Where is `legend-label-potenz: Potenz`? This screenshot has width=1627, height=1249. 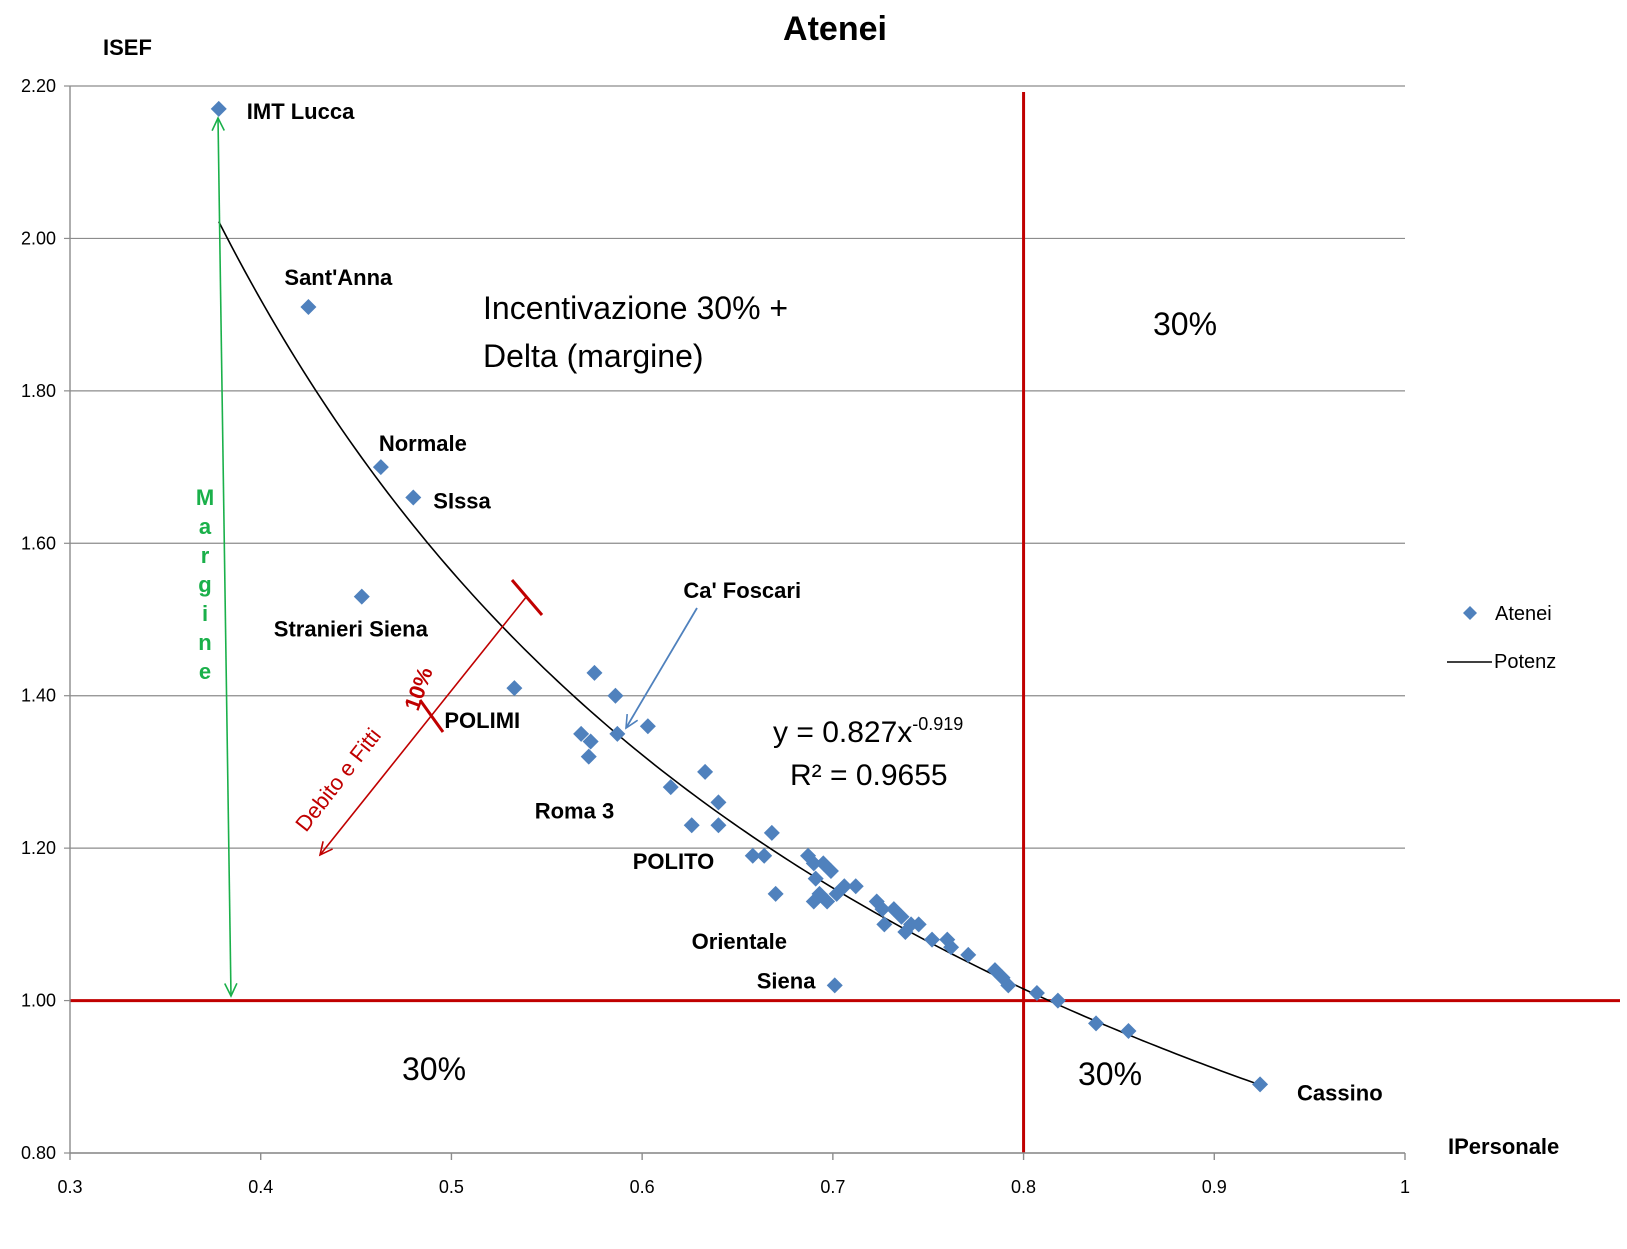
legend-label-potenz: Potenz is located at coordinates (1525, 662).